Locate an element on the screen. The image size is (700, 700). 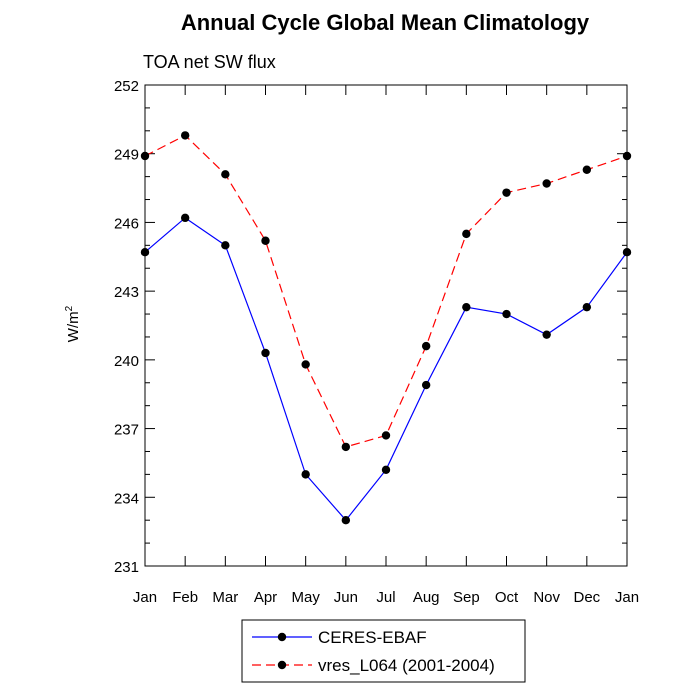
x-tick-label: Jul is located at coordinates (385, 597).